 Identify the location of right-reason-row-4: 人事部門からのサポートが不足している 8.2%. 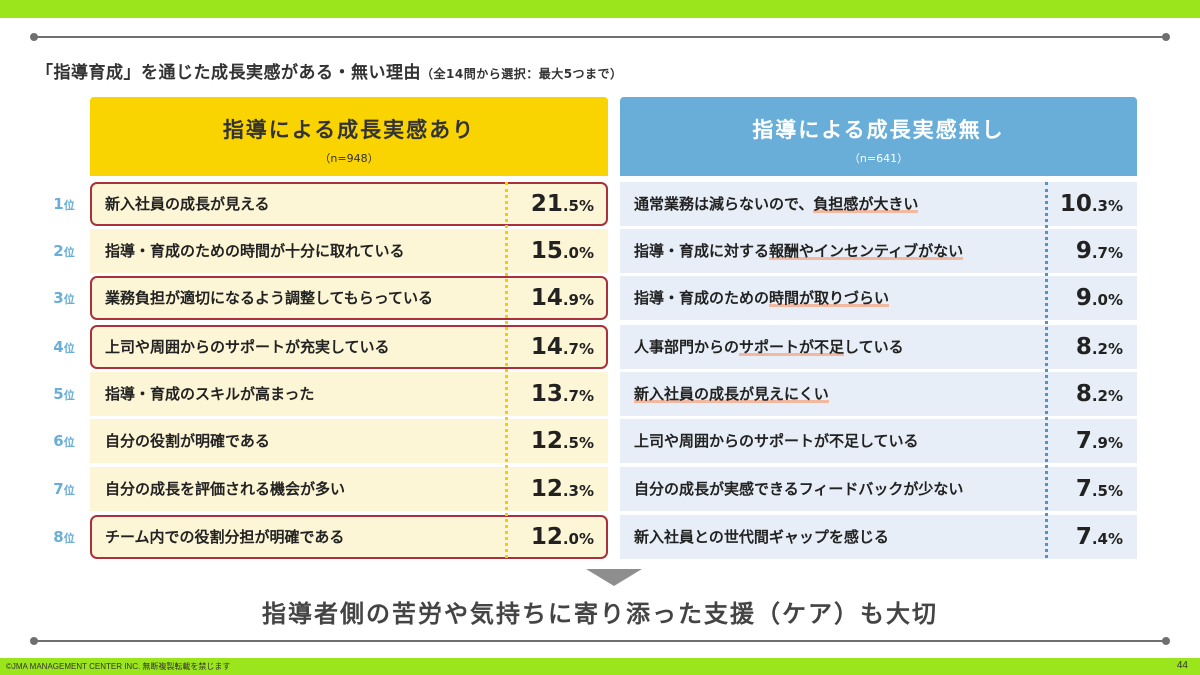
(878, 347).